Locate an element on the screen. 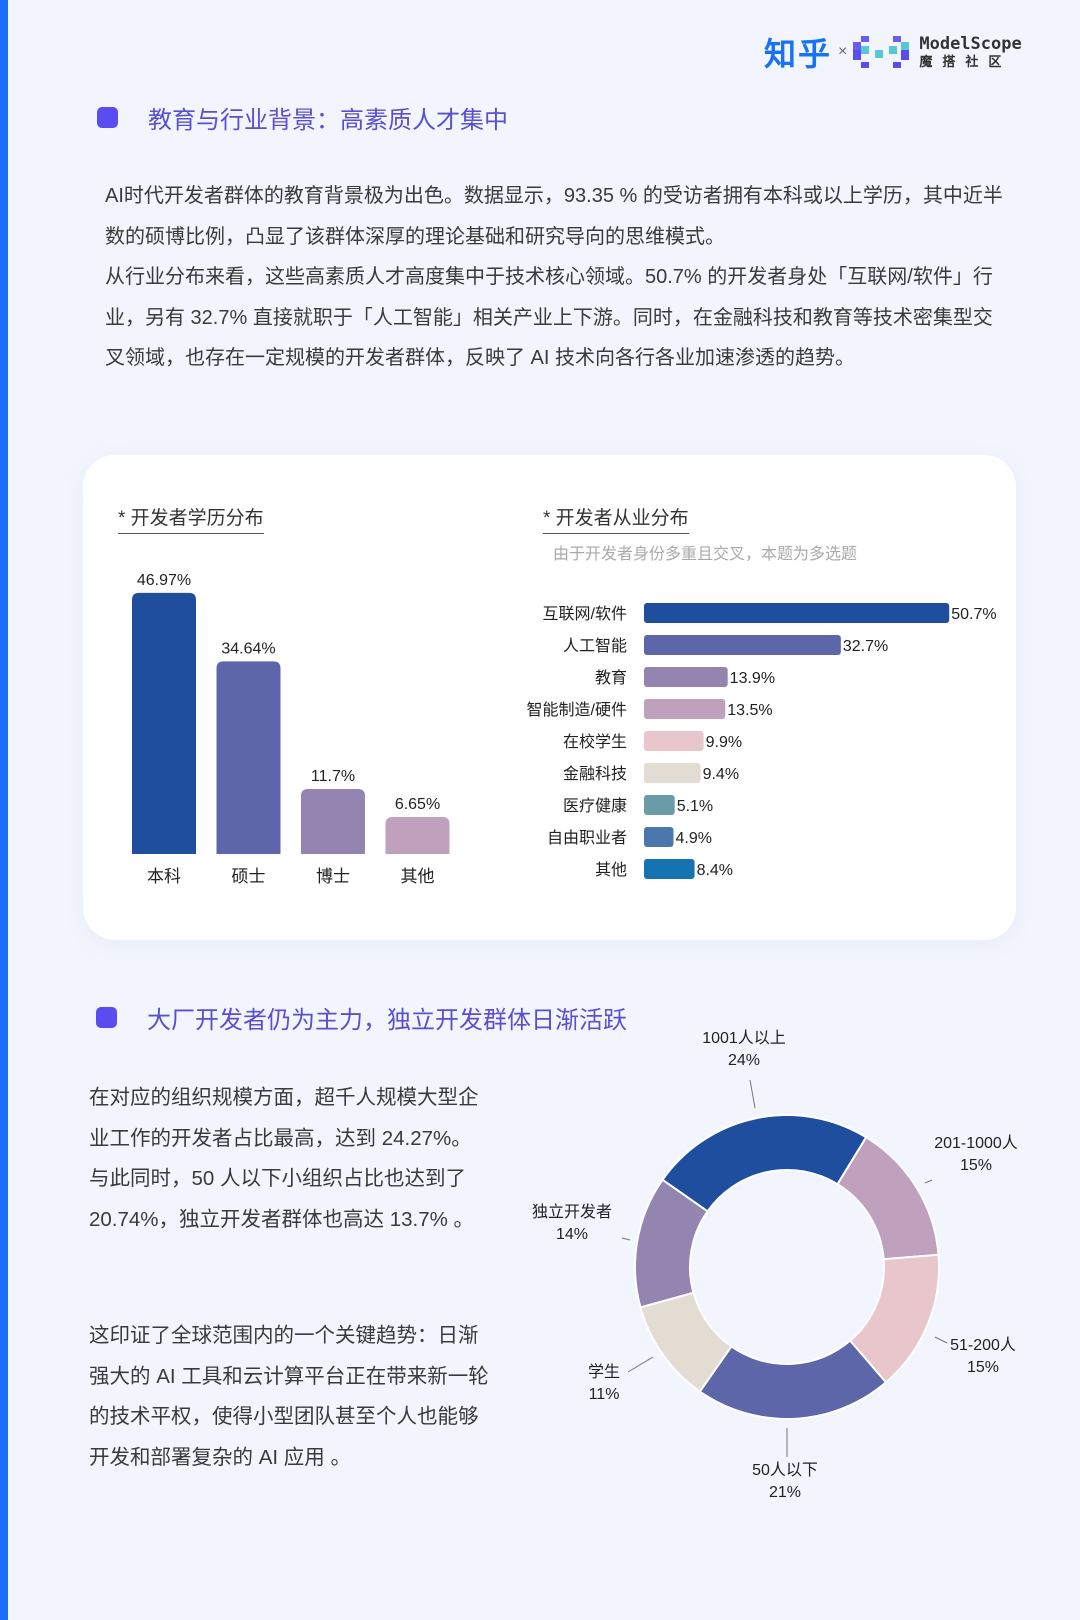 The height and width of the screenshot is (1620, 1080). industry-bar-value: 5.1% is located at coordinates (695, 806).